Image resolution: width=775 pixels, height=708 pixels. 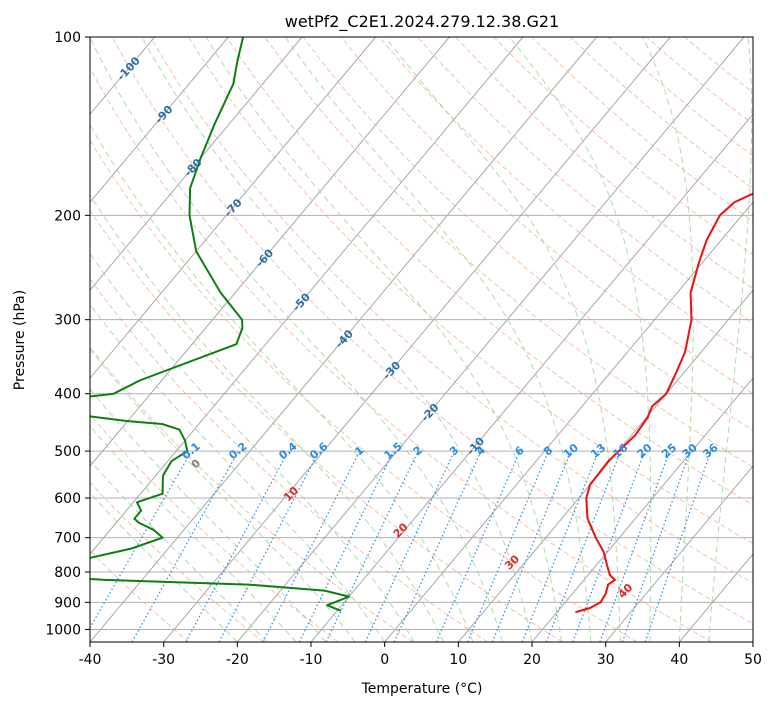 I want to click on x-tick-label: -20, so click(x=237, y=660).